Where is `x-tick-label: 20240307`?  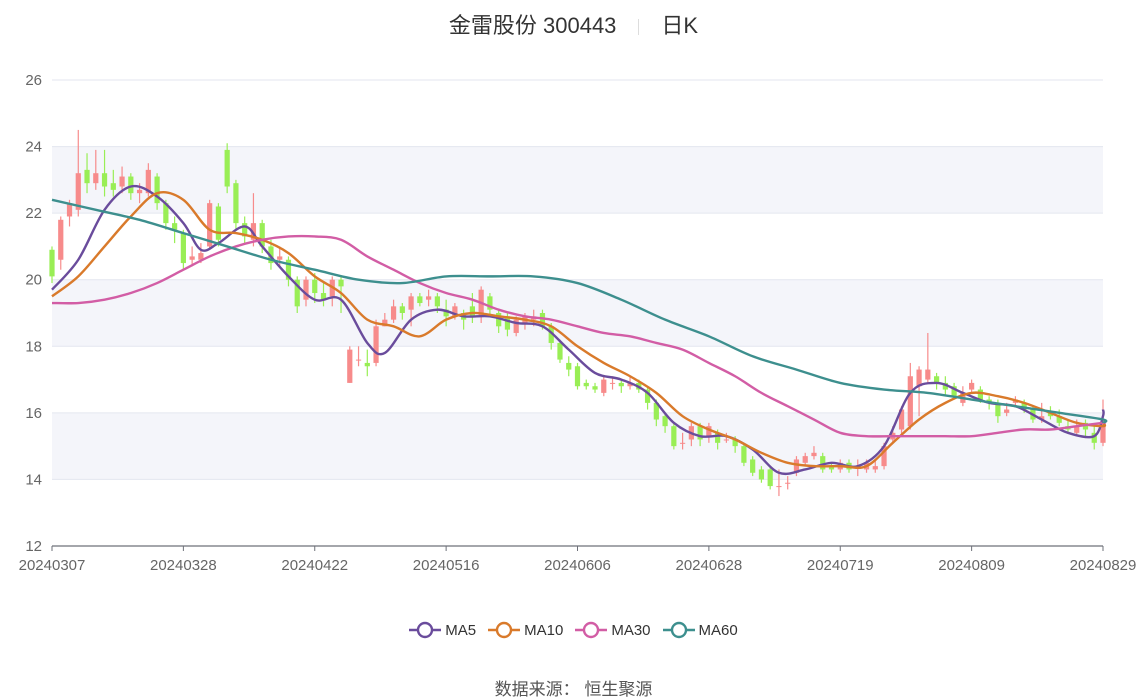 x-tick-label: 20240307 is located at coordinates (52, 565).